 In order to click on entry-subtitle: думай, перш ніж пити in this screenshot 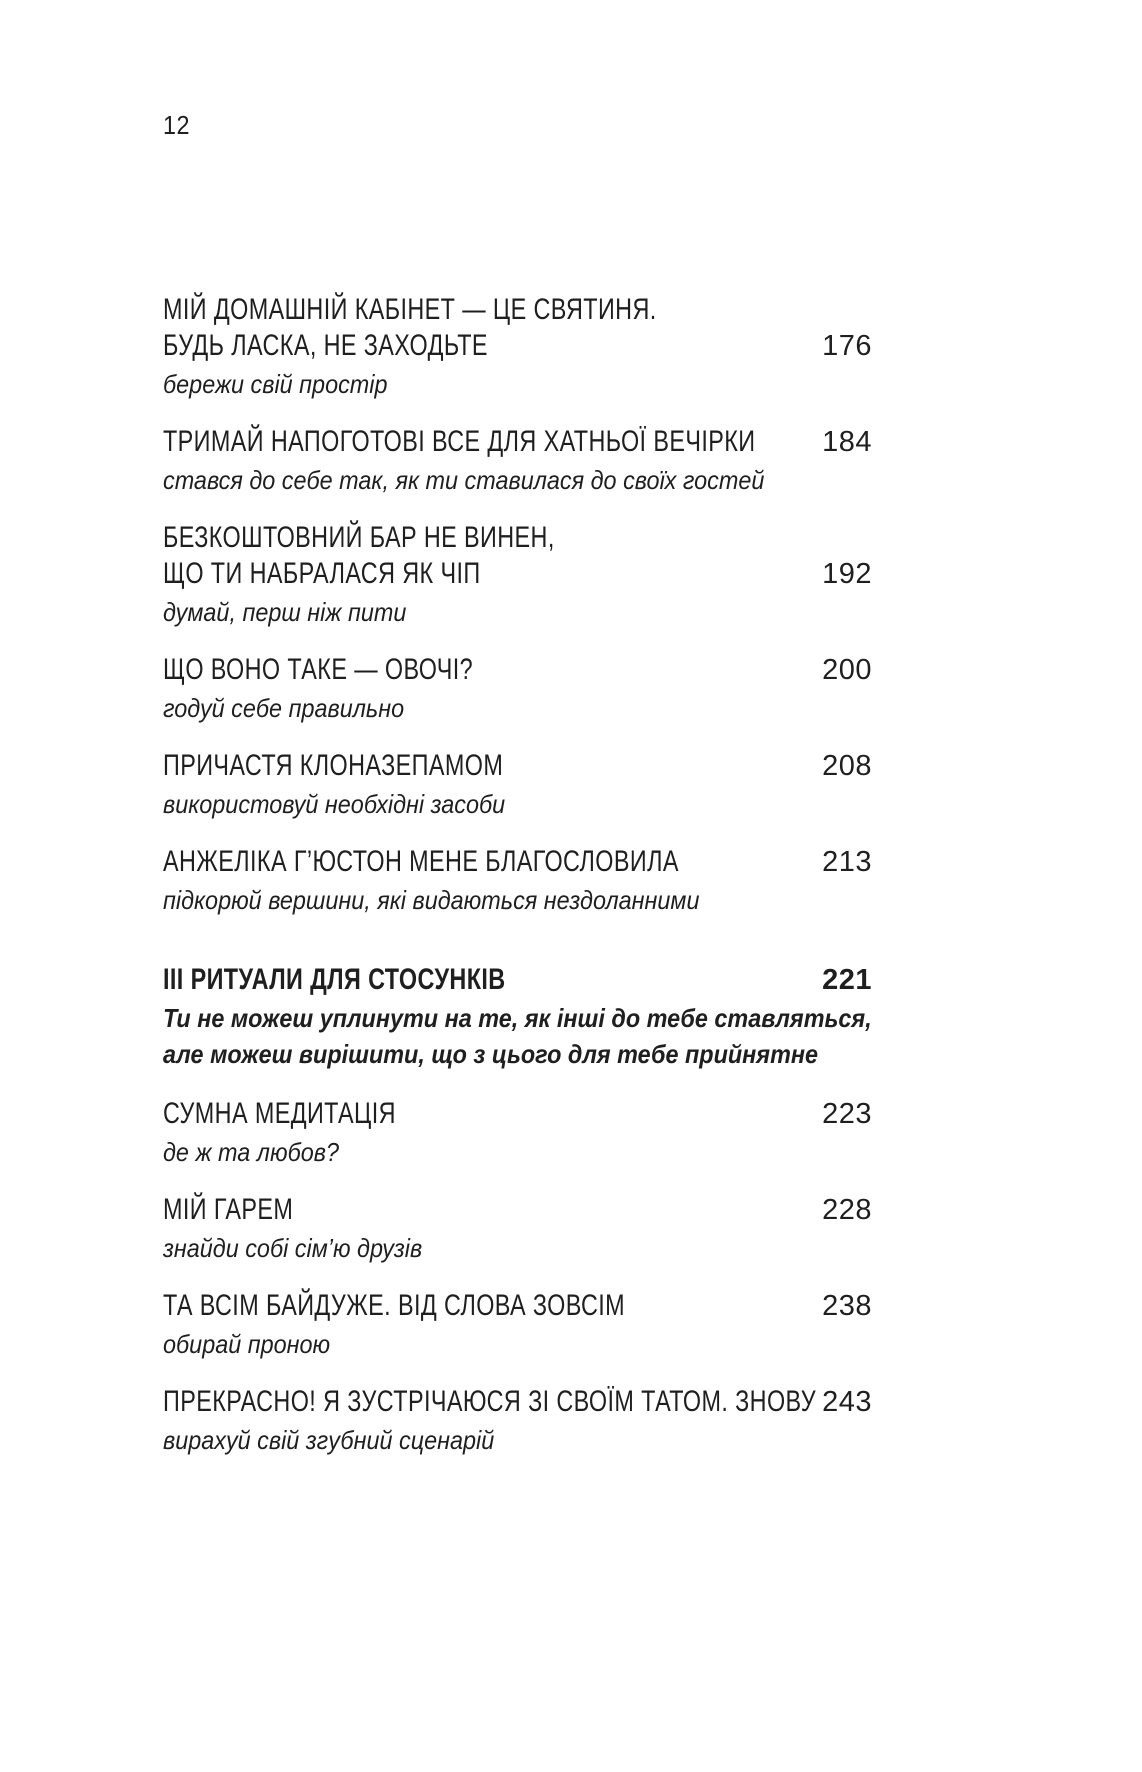, I will do `click(285, 612)`.